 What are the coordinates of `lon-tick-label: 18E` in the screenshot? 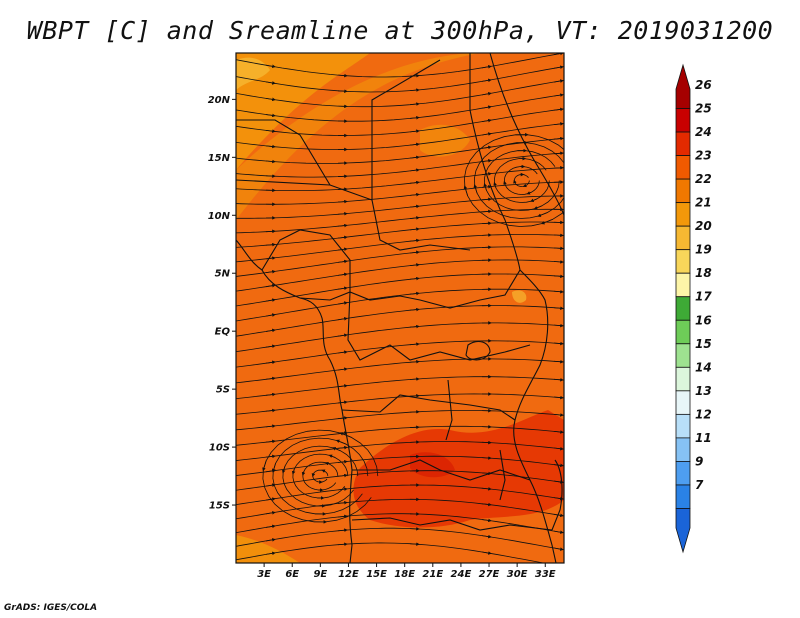 It's located at (404, 574).